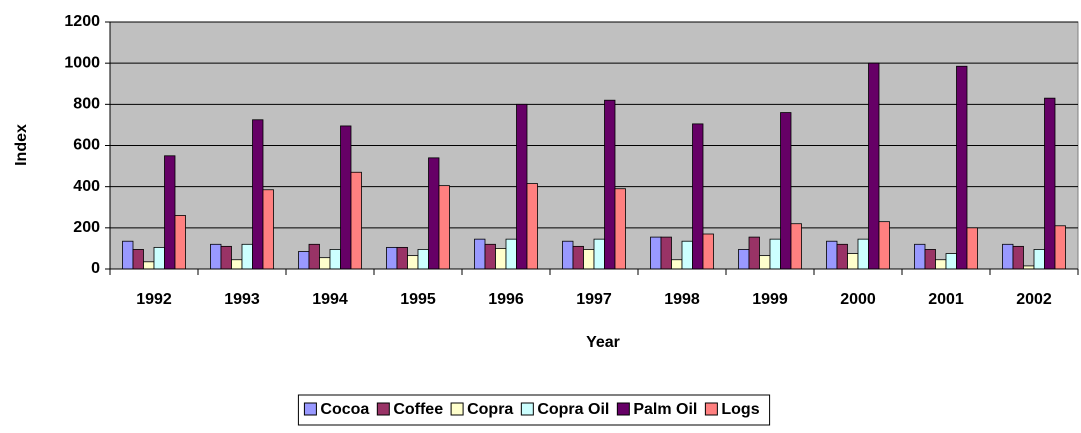 The image size is (1081, 433). What do you see at coordinates (86, 104) in the screenshot?
I see `y-tick-label: 800` at bounding box center [86, 104].